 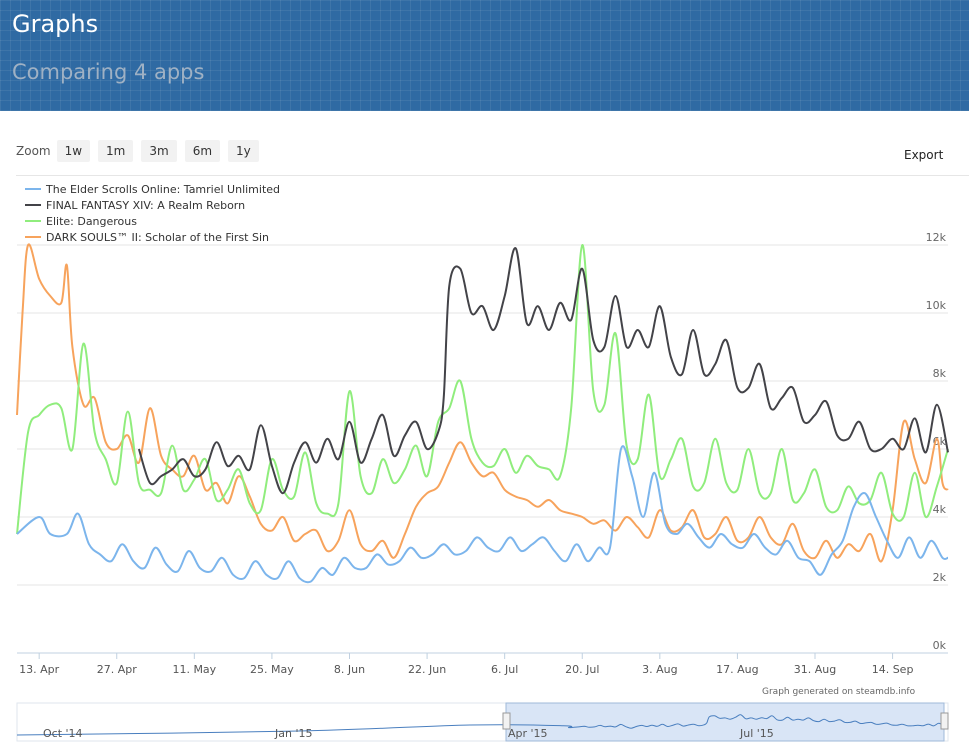 I want to click on attribution-note: Graph generated on steamdb.info, so click(x=839, y=692).